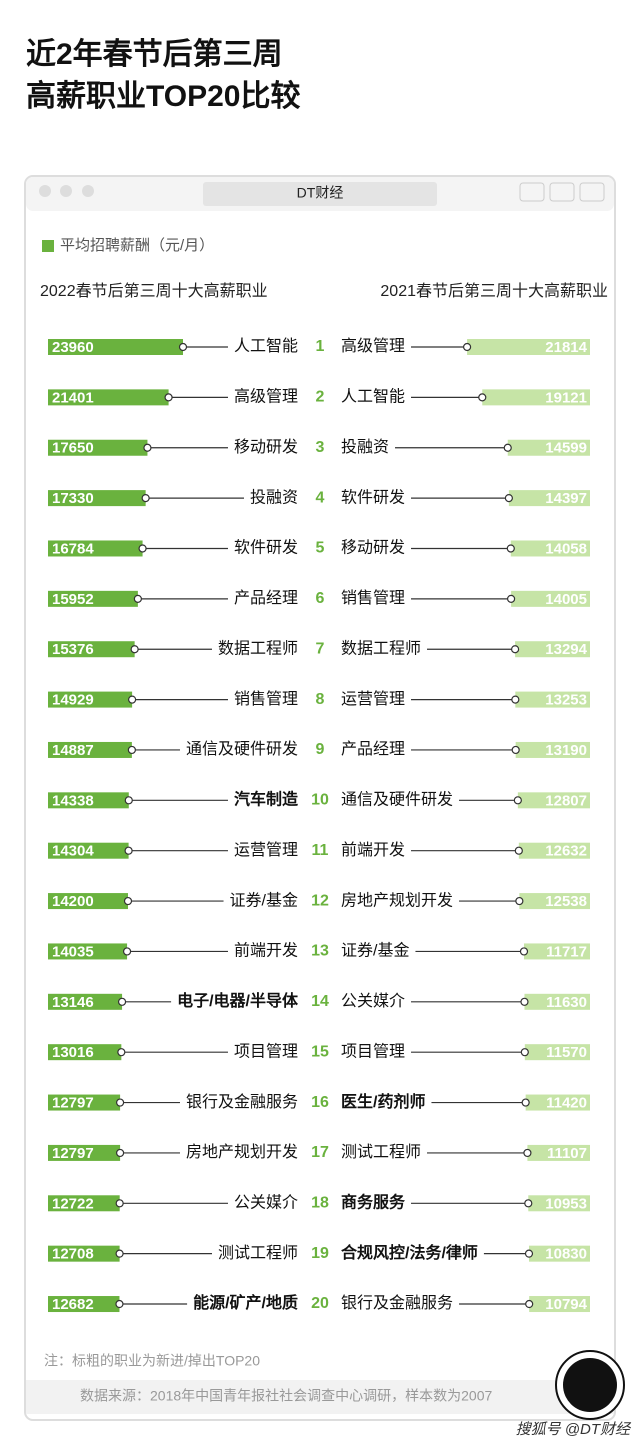  I want to click on note: 注：标粗的职业为新进/掉出TOP20, so click(152, 1361).